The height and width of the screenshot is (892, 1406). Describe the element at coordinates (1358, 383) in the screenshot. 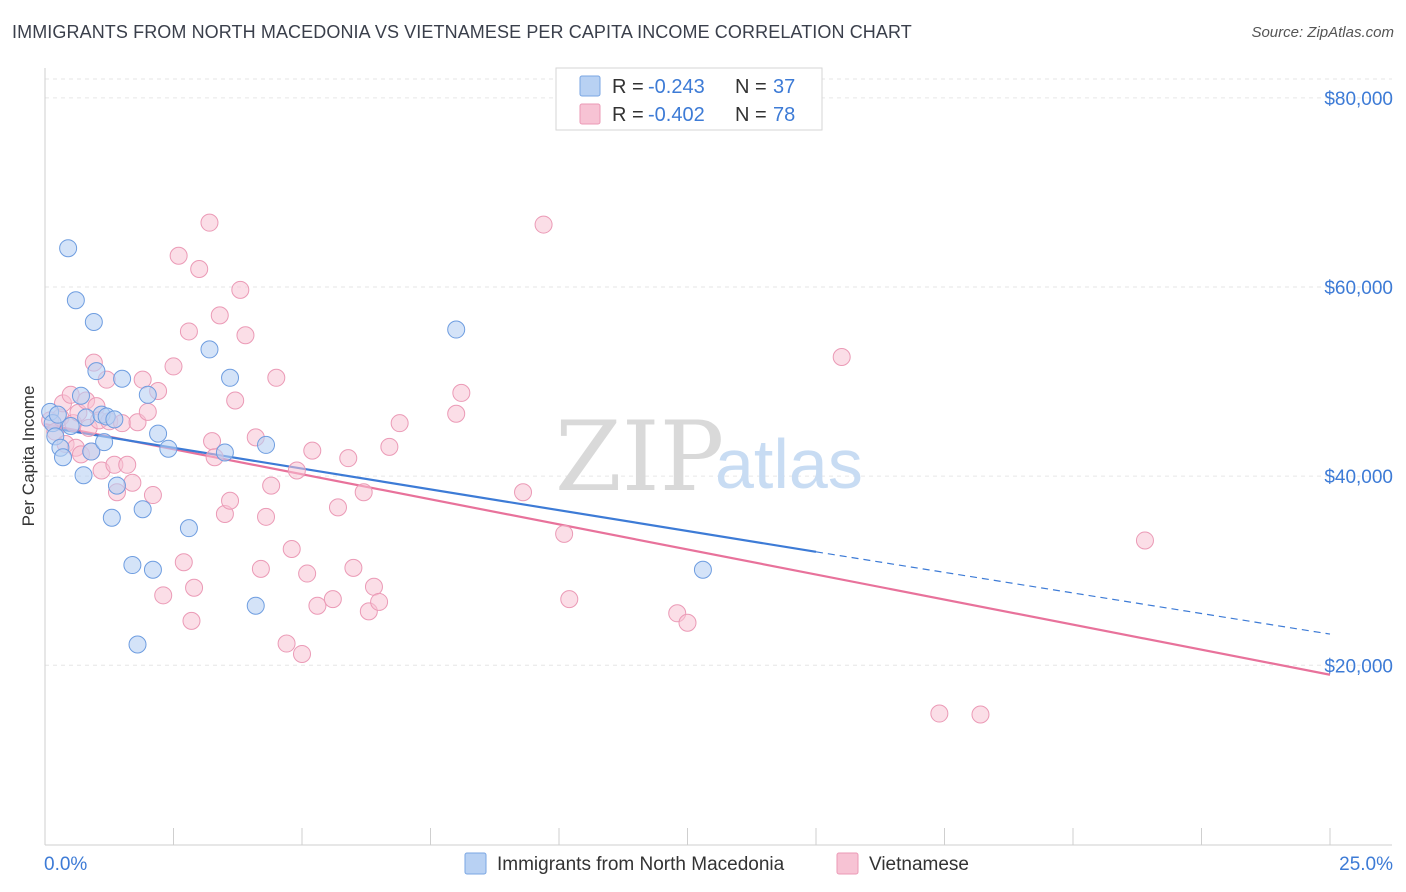

I see `y-tick-labels: $20,000 $40,000 $60,000 $80,000` at that location.